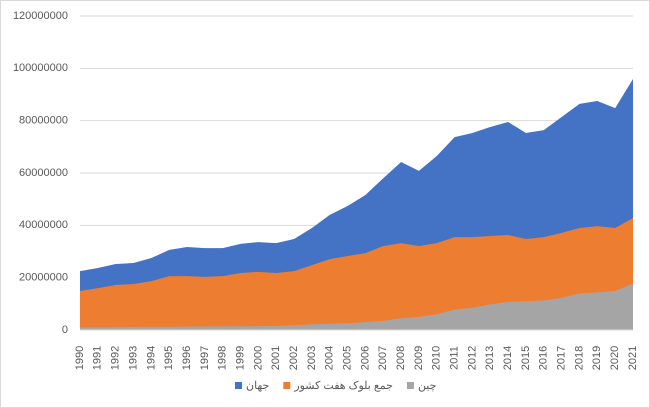 Image resolution: width=650 pixels, height=408 pixels. Describe the element at coordinates (40, 68) in the screenshot. I see `y-tick-label: 100000000` at that location.